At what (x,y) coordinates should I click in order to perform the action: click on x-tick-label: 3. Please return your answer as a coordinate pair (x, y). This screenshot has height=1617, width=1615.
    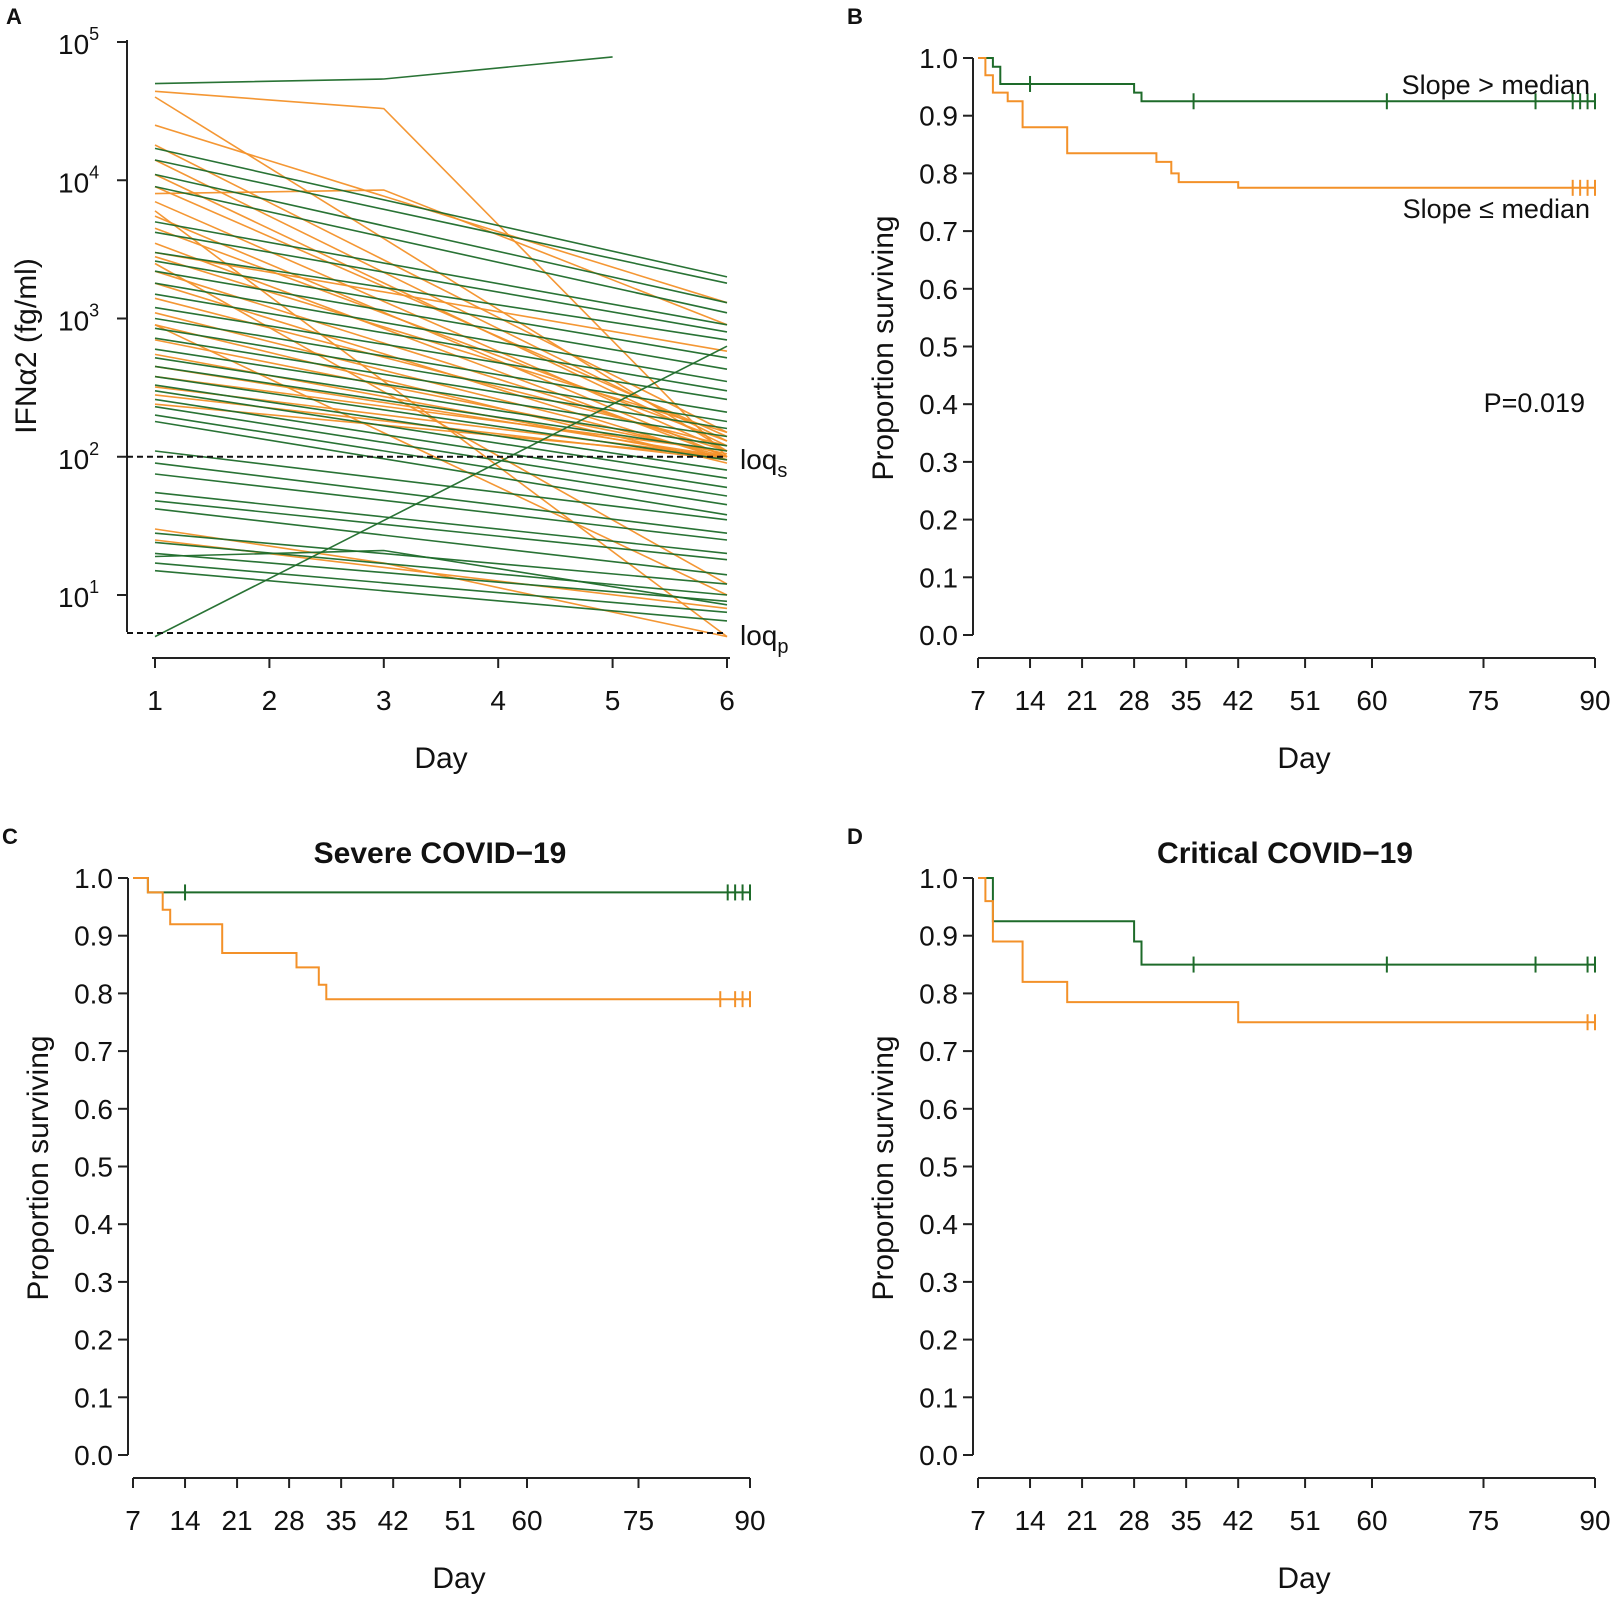
    Looking at the image, I should click on (384, 700).